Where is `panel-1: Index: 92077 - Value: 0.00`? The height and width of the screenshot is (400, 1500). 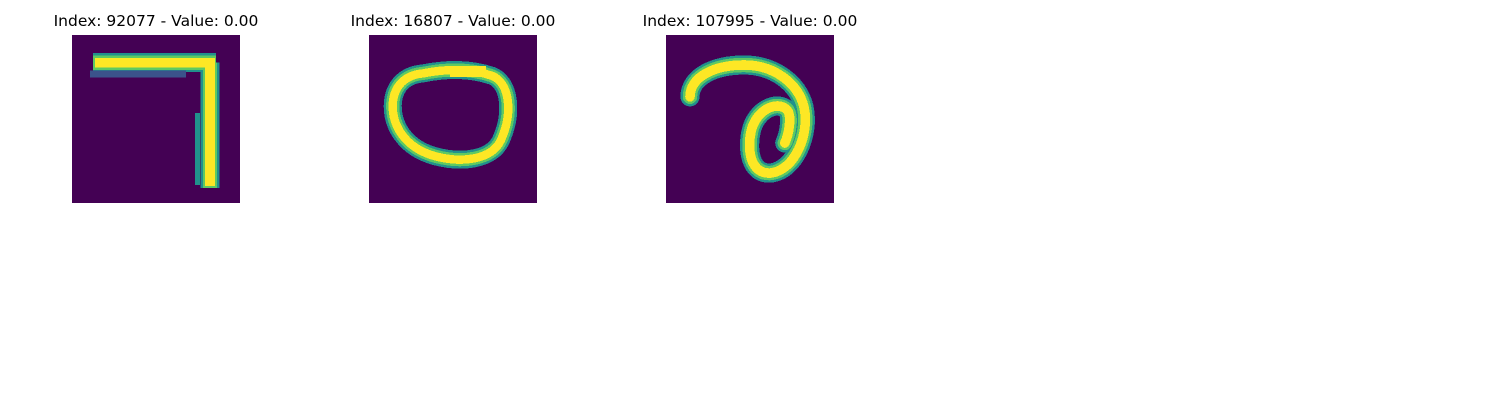 panel-1: Index: 92077 - Value: 0.00 is located at coordinates (156, 105).